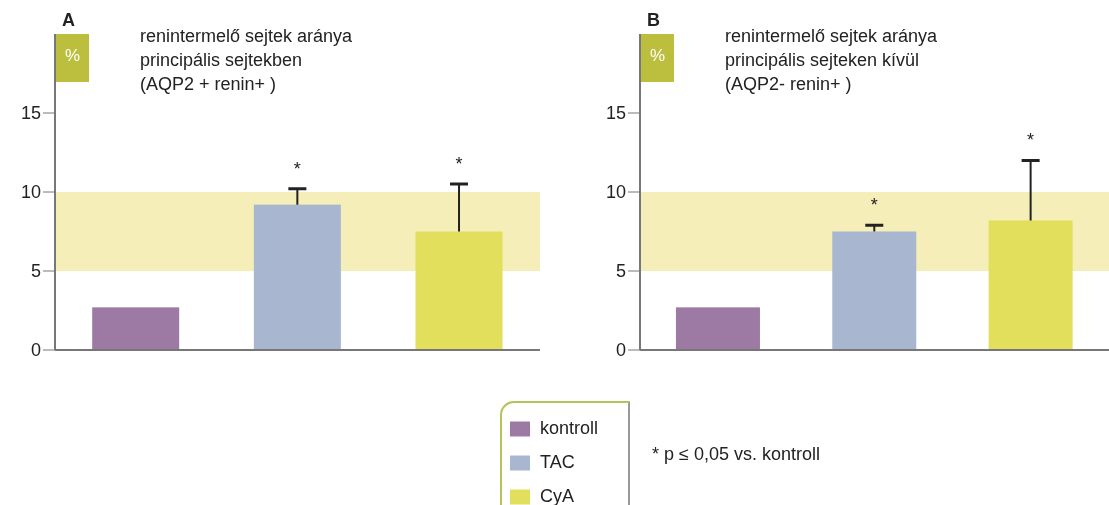  What do you see at coordinates (557, 462) in the screenshot?
I see `legend-label: TAC` at bounding box center [557, 462].